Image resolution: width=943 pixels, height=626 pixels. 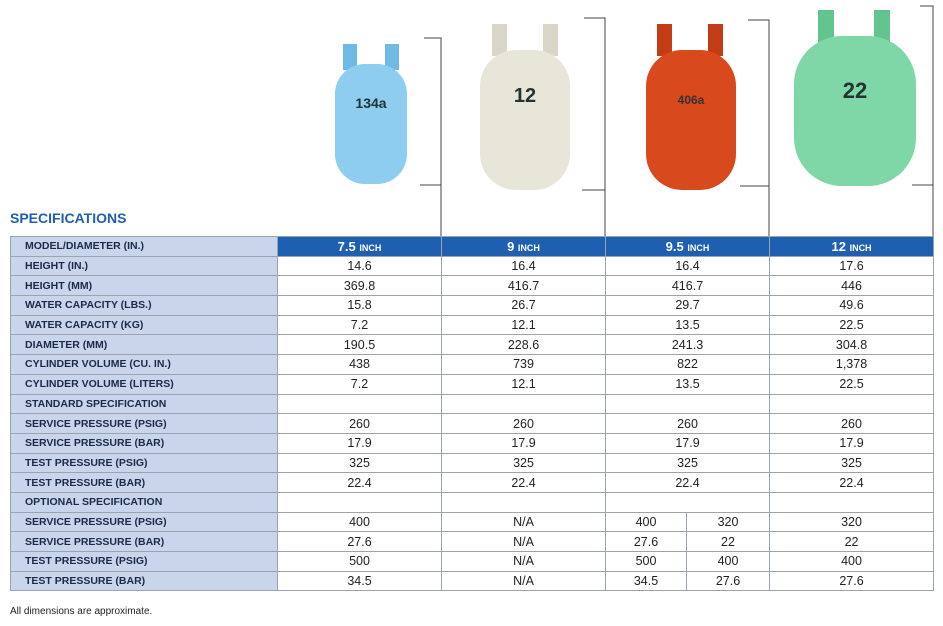 I want to click on size: 7.5, so click(x=346, y=246).